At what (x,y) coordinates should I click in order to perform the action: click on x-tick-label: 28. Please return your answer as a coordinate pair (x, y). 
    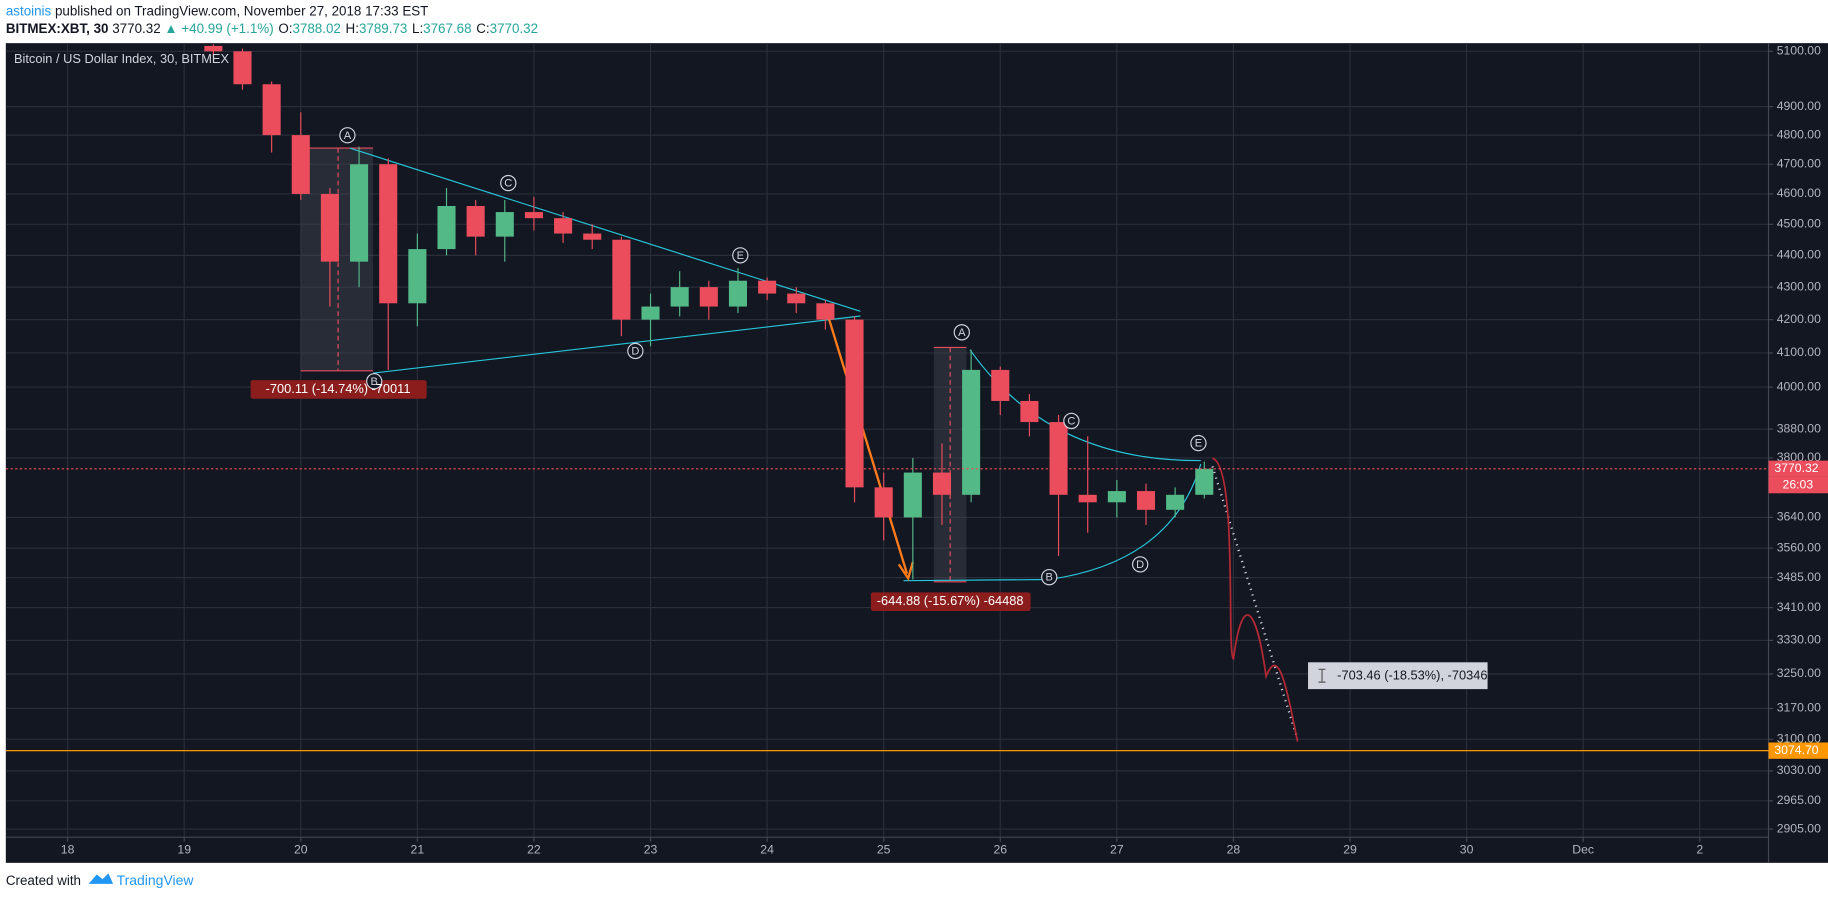
    Looking at the image, I should click on (1234, 849).